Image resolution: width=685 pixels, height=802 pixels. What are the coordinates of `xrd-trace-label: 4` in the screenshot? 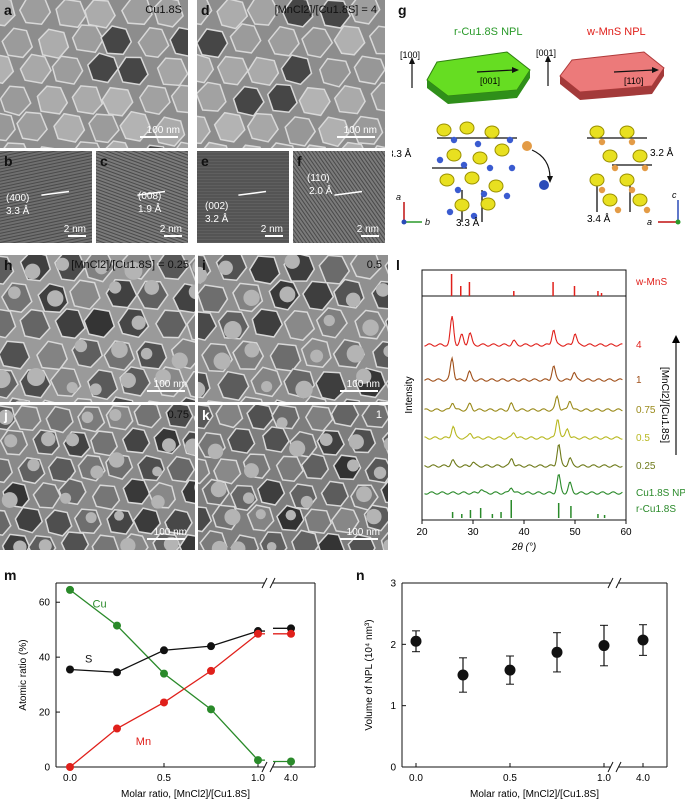 It's located at (639, 345).